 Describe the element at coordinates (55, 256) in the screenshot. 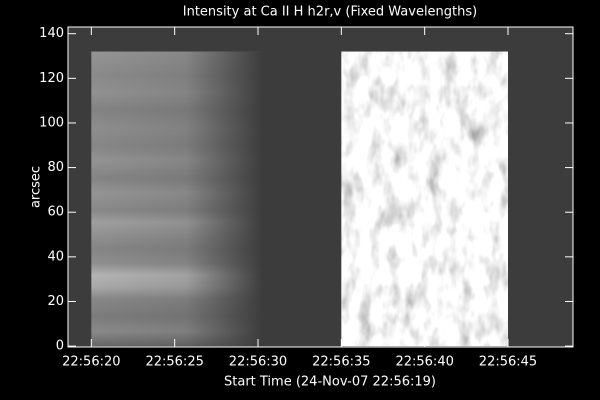

I see `y-tick-label: 40` at that location.